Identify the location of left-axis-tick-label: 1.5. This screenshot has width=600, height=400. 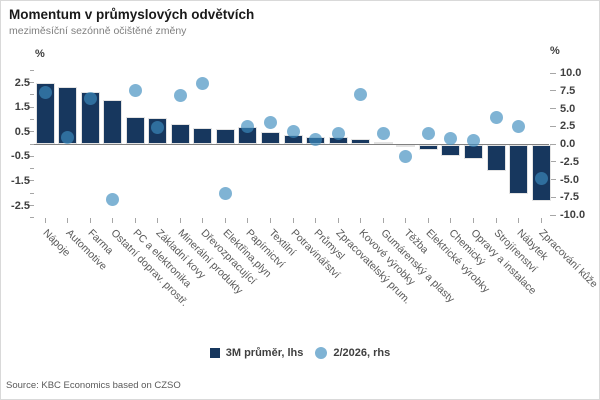
(22, 107).